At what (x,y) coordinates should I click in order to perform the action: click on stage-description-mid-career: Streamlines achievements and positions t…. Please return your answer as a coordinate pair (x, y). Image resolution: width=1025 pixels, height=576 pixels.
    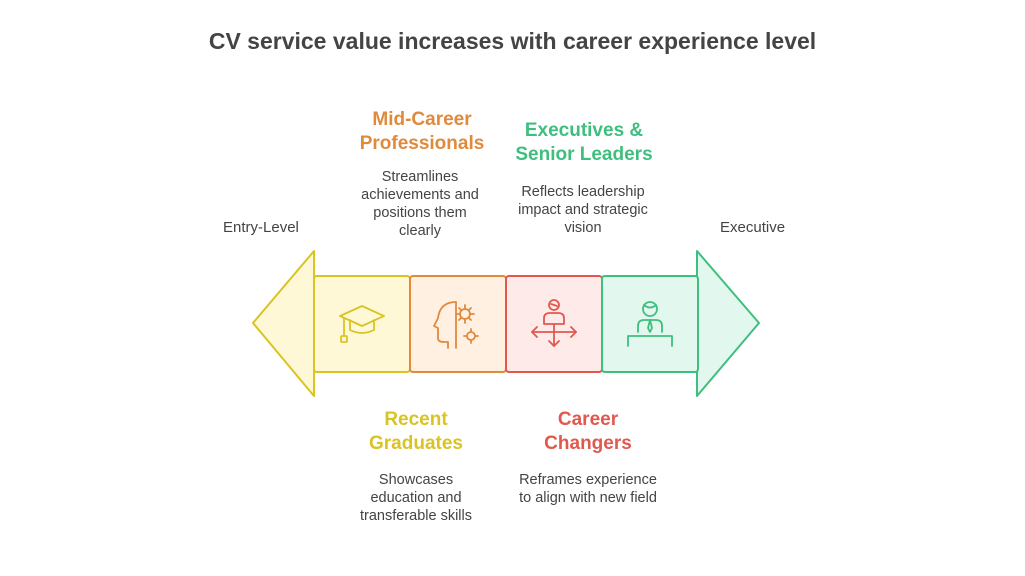
    Looking at the image, I should click on (420, 204).